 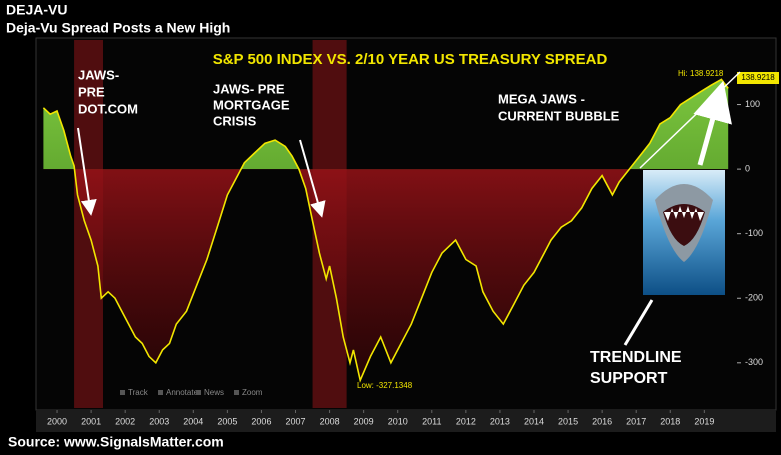 What do you see at coordinates (568, 421) in the screenshot?
I see `x-tick-label: 2015` at bounding box center [568, 421].